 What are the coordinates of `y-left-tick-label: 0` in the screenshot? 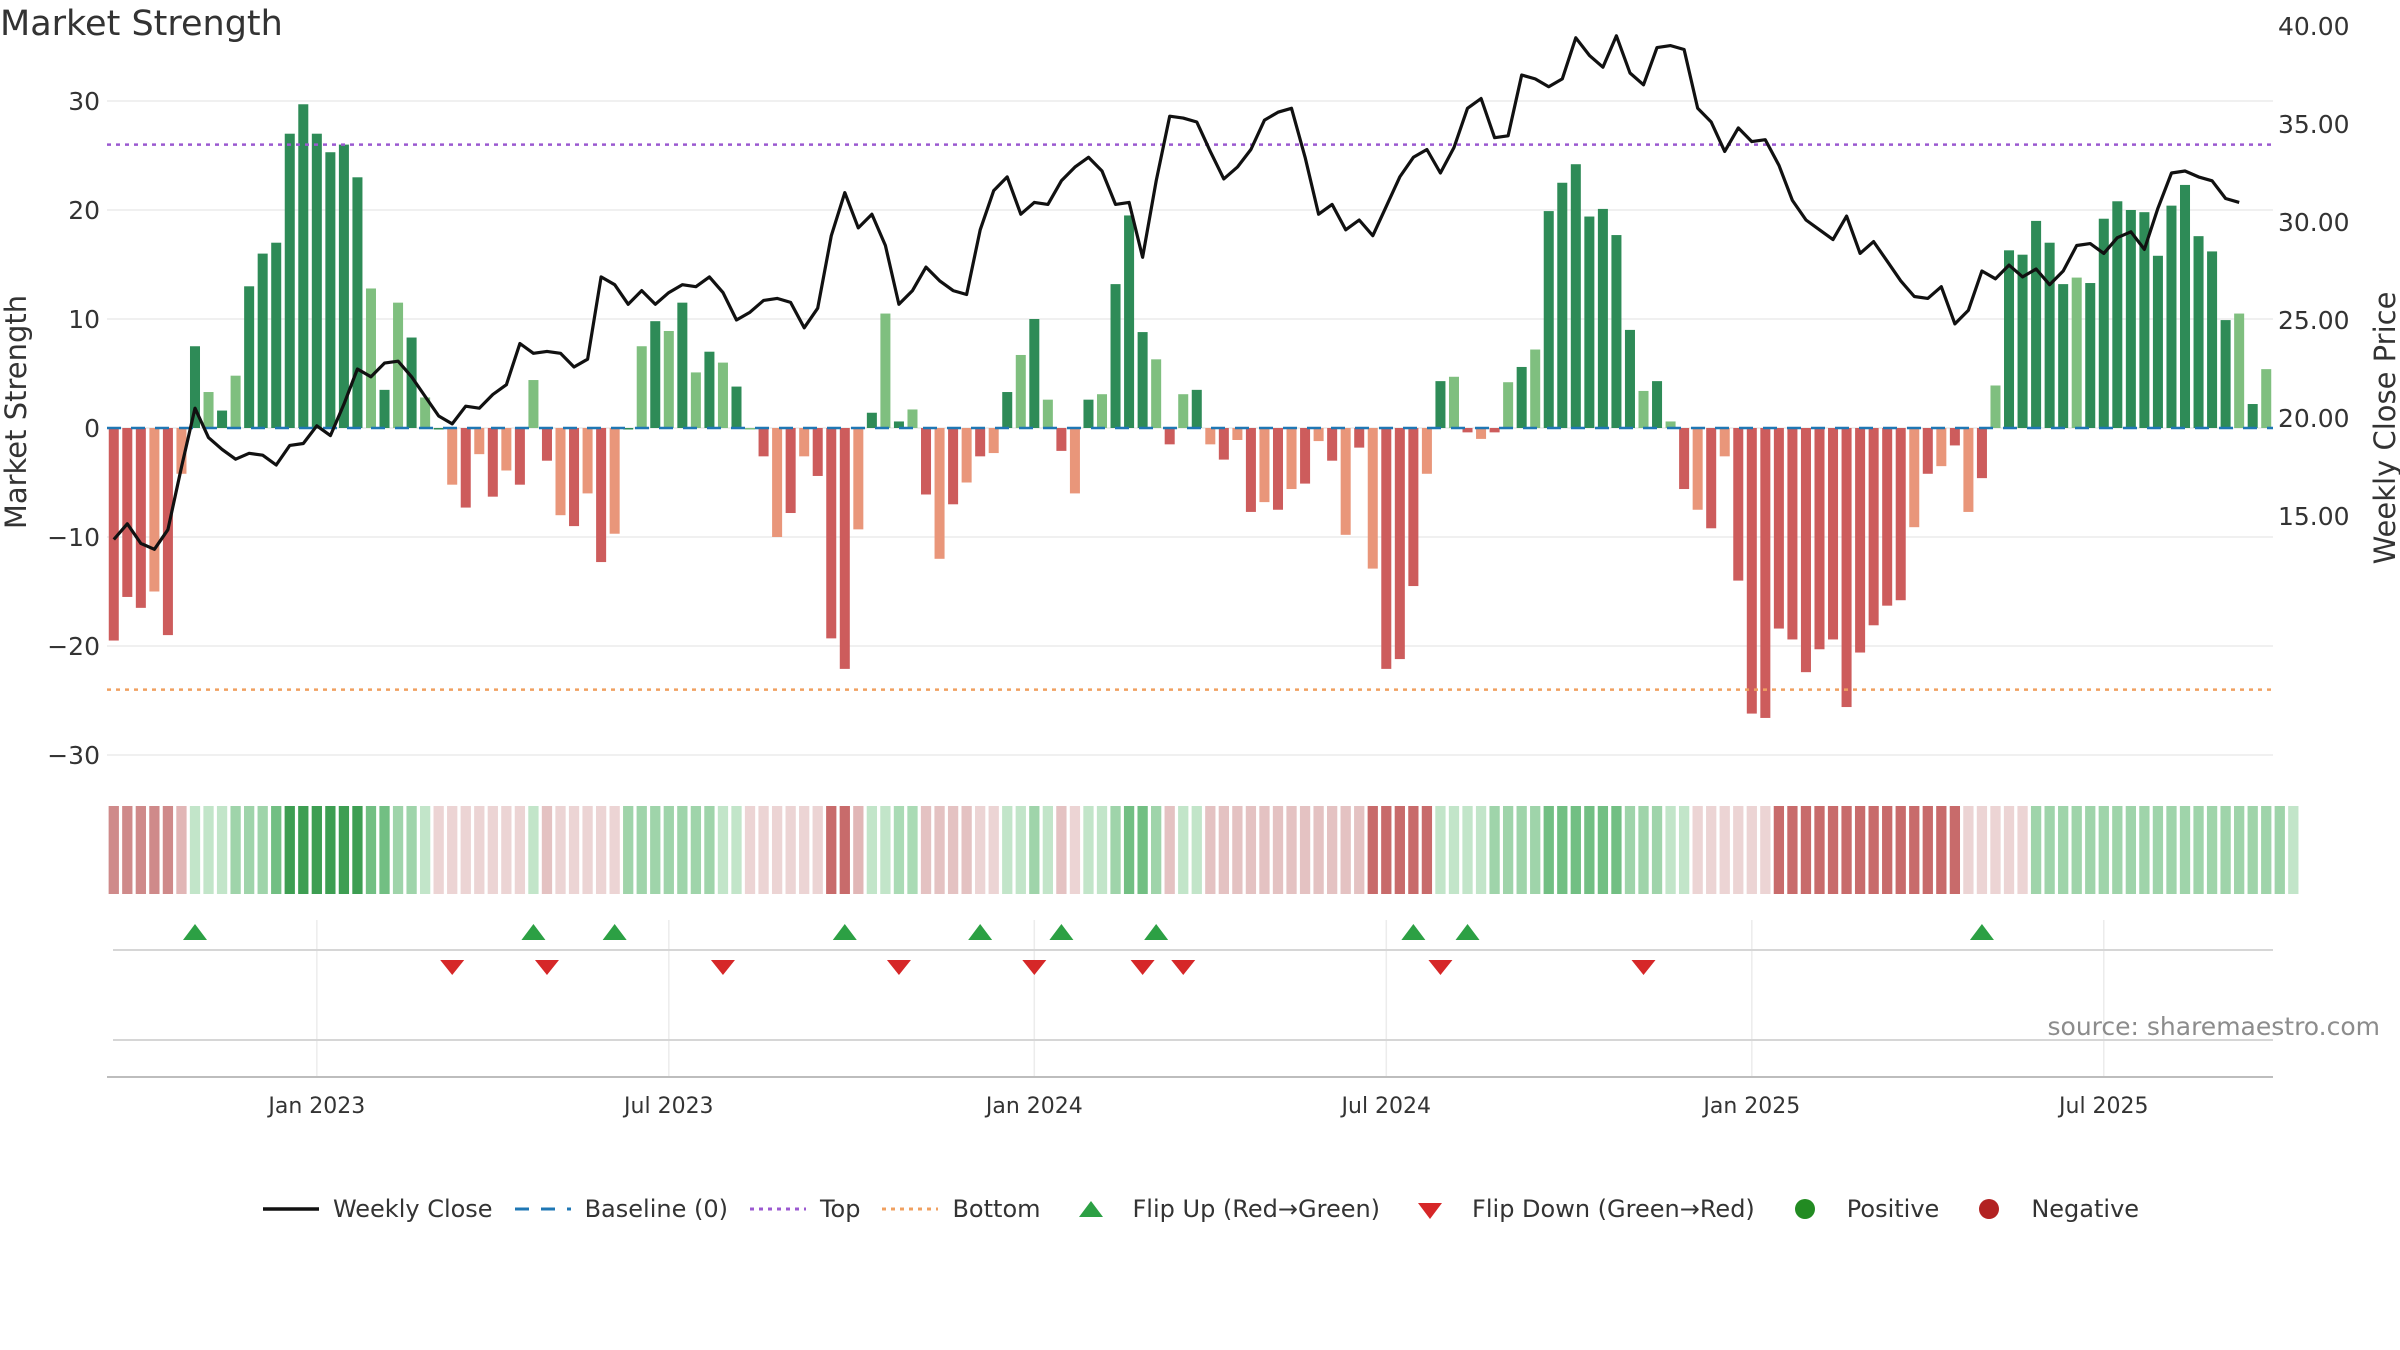 It's located at (92, 428).